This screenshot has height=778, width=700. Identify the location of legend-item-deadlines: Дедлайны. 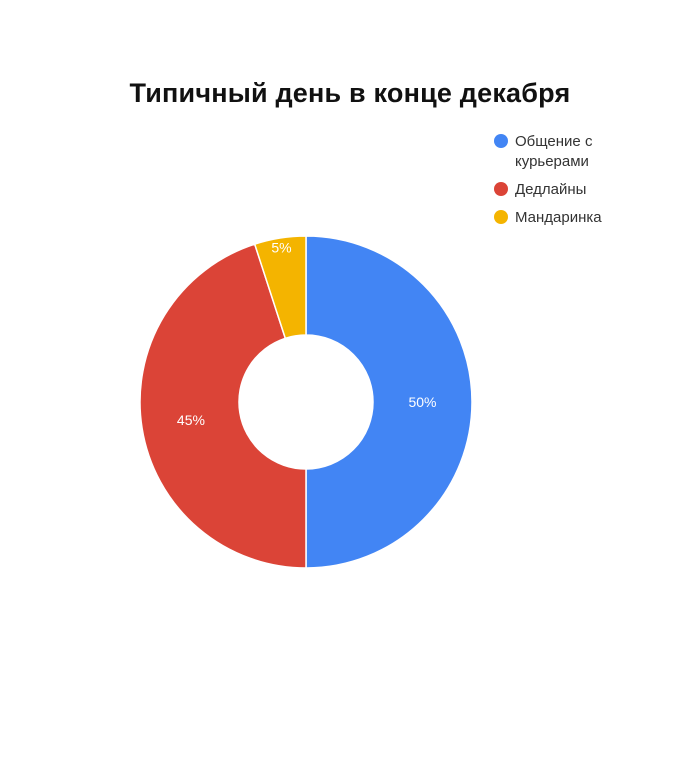
(579, 190).